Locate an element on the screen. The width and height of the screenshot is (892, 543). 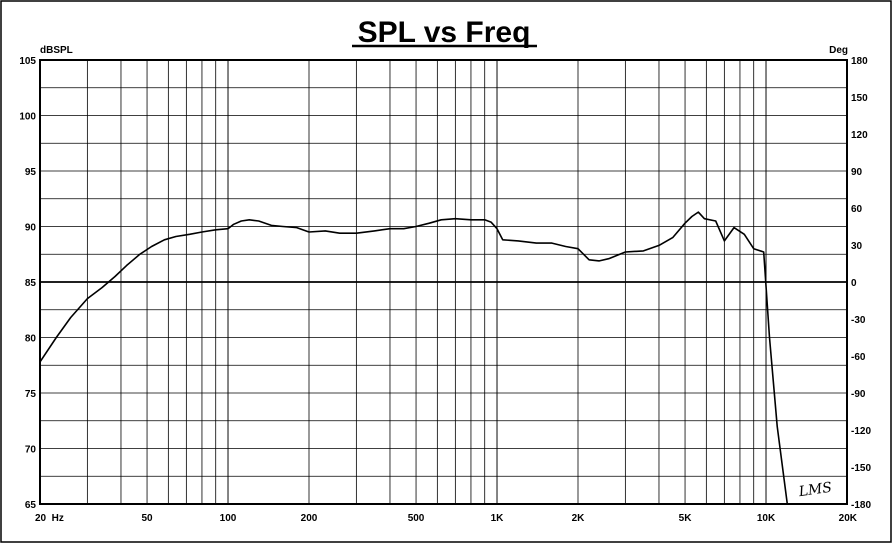
lms-logo: LMS is located at coordinates (815, 490).